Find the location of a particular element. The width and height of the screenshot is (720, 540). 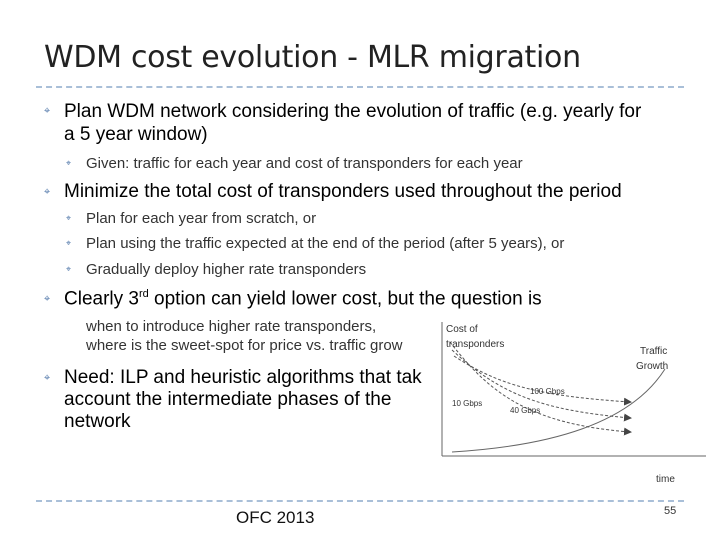

footer-conference: OFC 2013 is located at coordinates (275, 517).